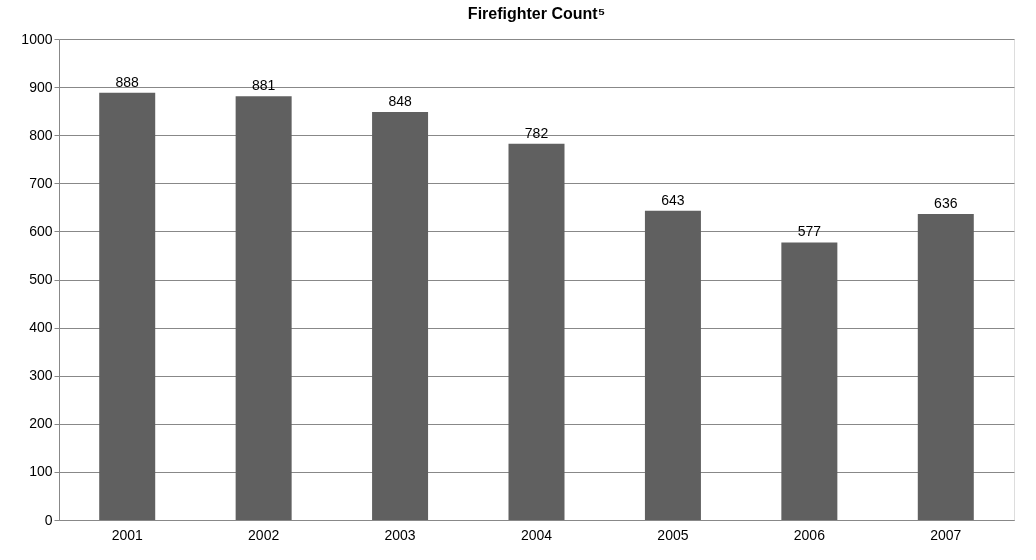 The image size is (1036, 560). I want to click on data-label: 636, so click(946, 203).